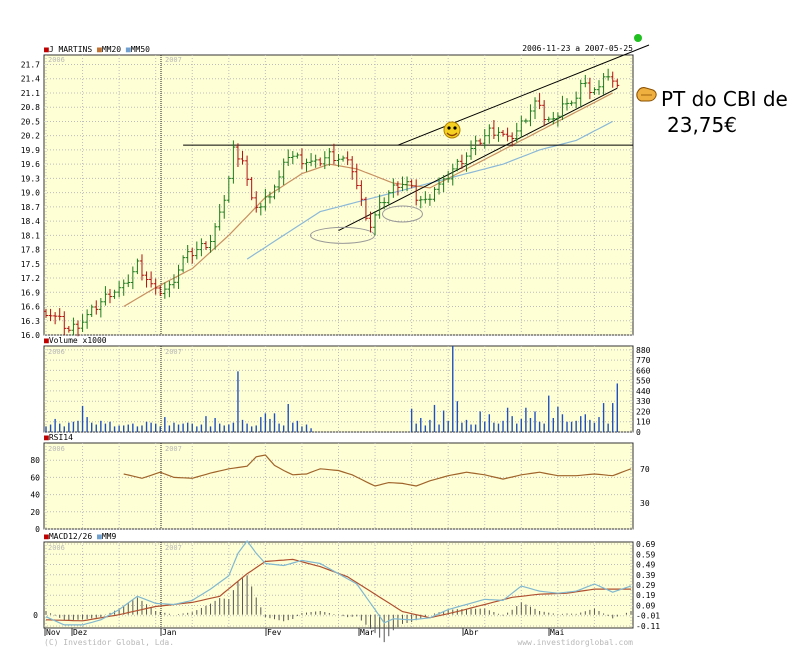 This screenshot has width=793, height=662. I want to click on price-tick-label: 19.3, so click(30, 178).